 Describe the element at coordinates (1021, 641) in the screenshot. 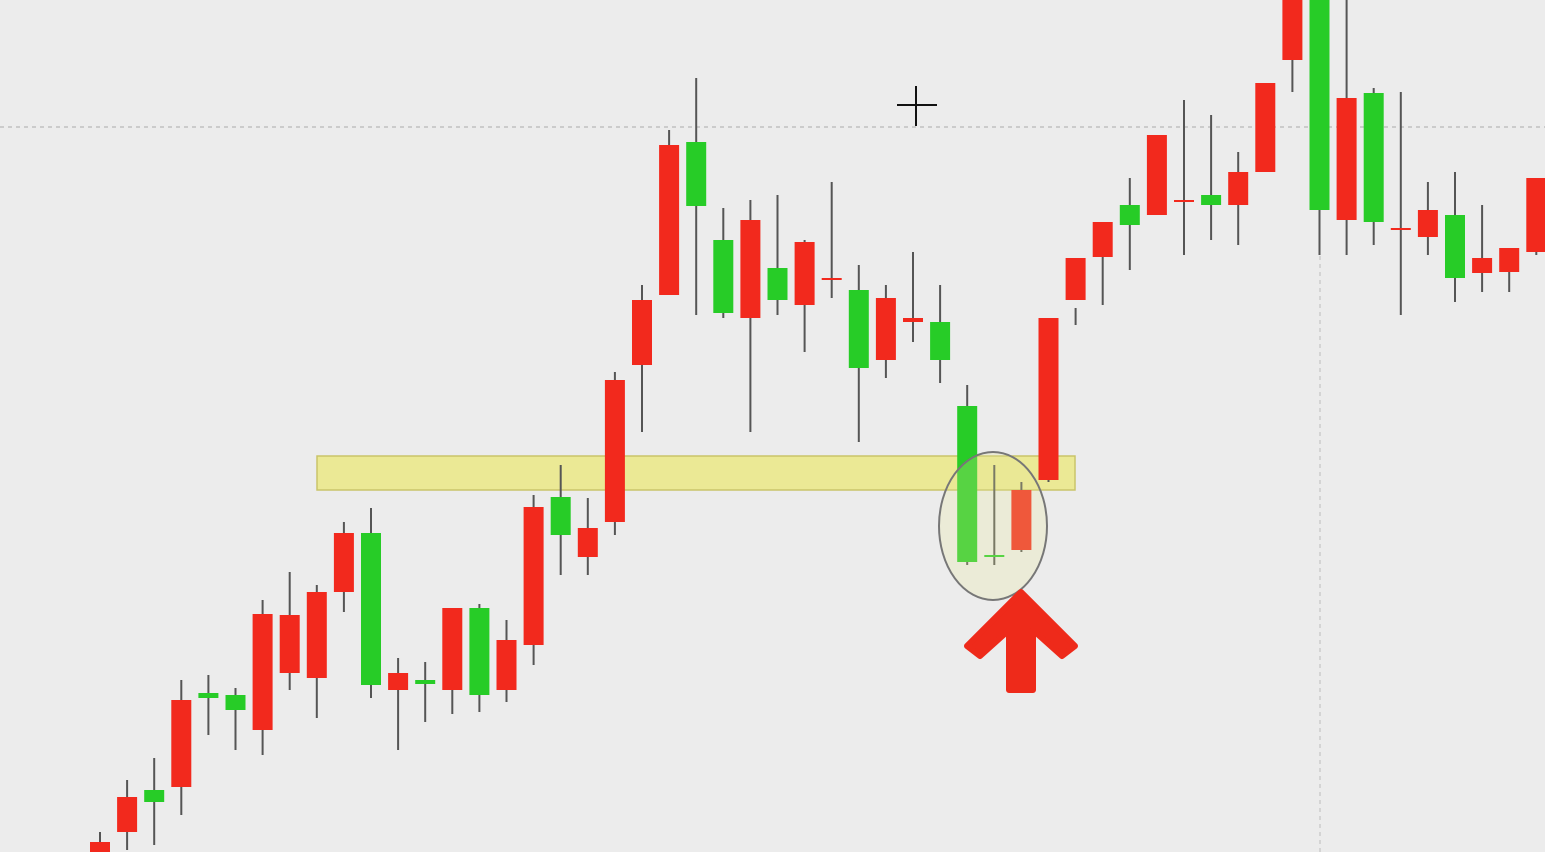

I see `arrow` at that location.